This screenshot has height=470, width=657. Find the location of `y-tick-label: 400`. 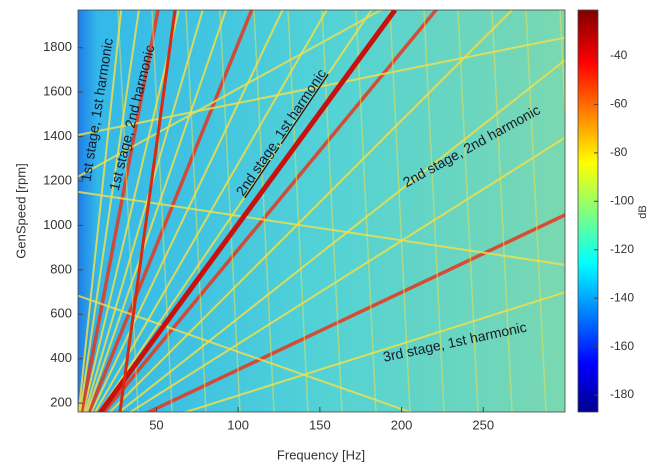

y-tick-label: 400 is located at coordinates (61, 357).